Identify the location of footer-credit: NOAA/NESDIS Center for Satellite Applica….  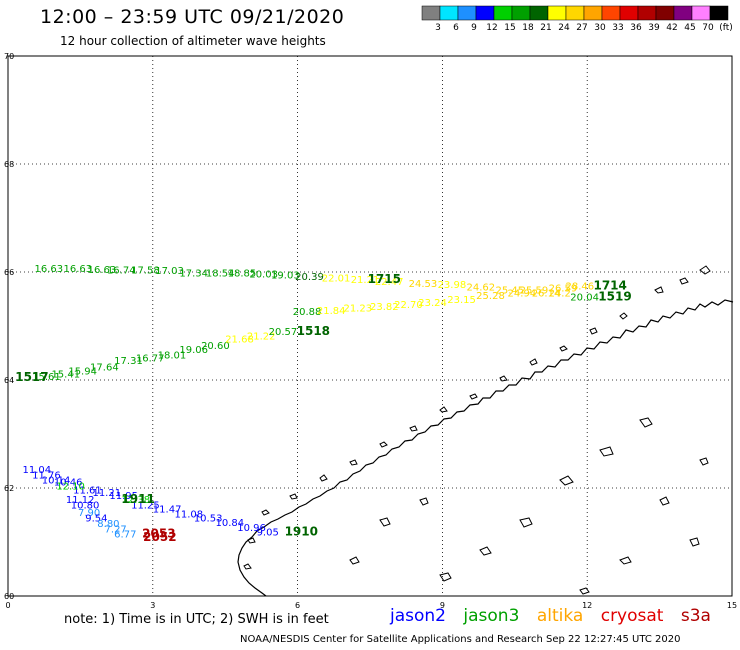
(460, 639).